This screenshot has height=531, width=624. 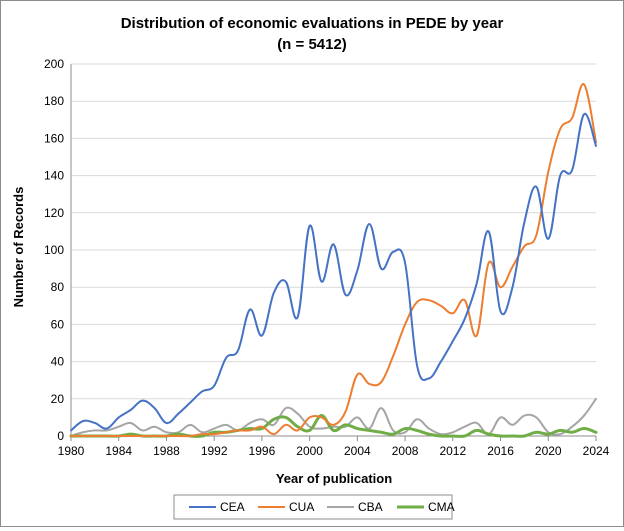 What do you see at coordinates (441, 507) in the screenshot?
I see `legend-label-cma: CMA` at bounding box center [441, 507].